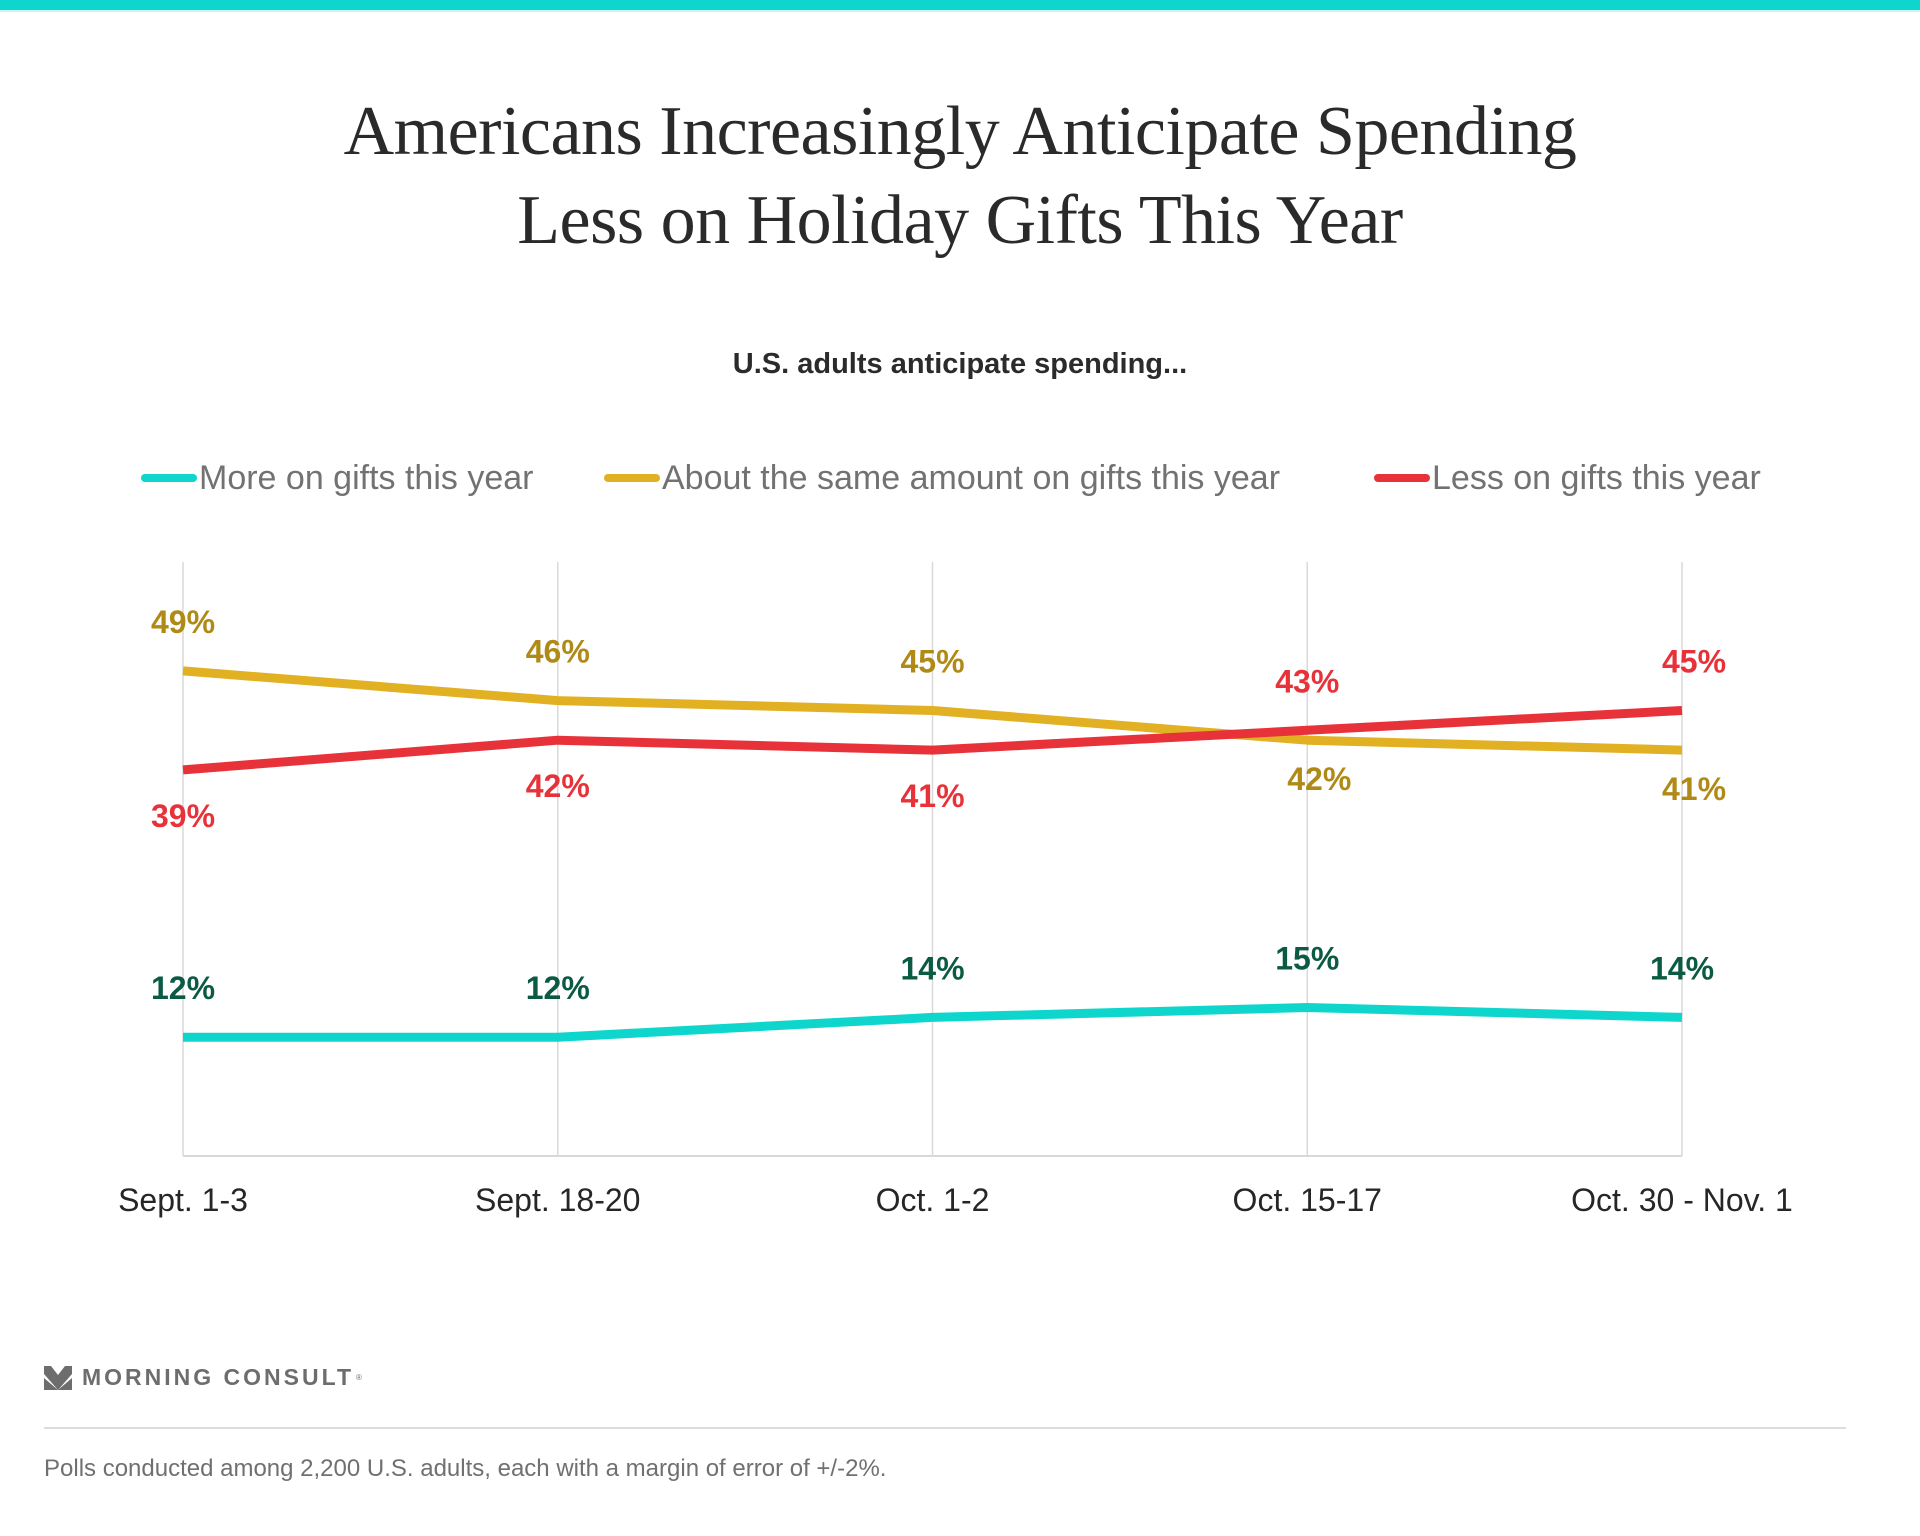 Image resolution: width=1920 pixels, height=1536 pixels. Describe the element at coordinates (183, 622) in the screenshot. I see `data-label-same: 49%` at that location.